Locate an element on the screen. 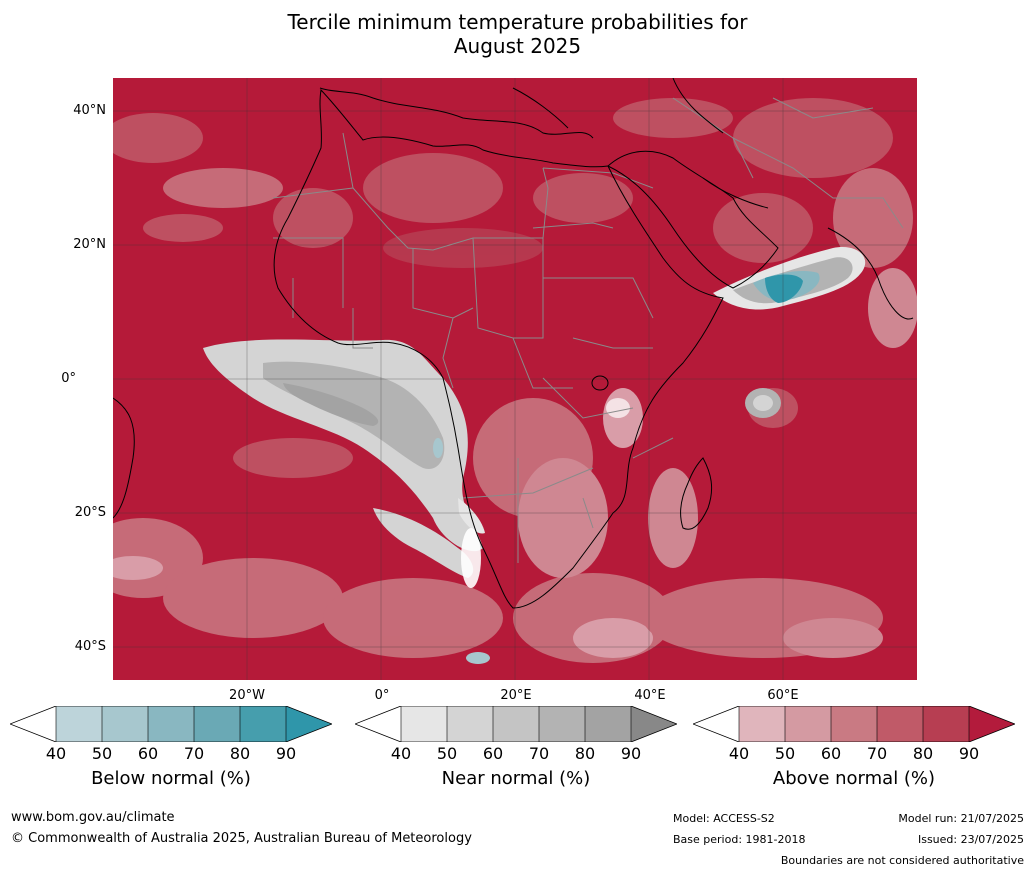  lat-label-0: 0° is located at coordinates (68, 378).